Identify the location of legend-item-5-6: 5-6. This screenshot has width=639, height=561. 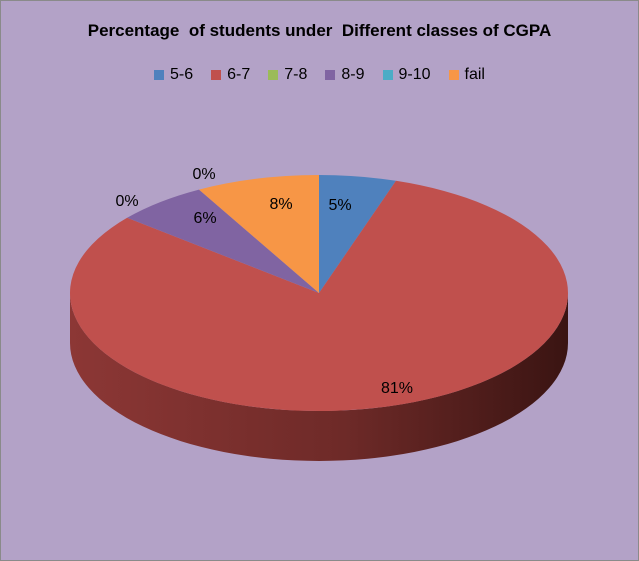
(173, 75).